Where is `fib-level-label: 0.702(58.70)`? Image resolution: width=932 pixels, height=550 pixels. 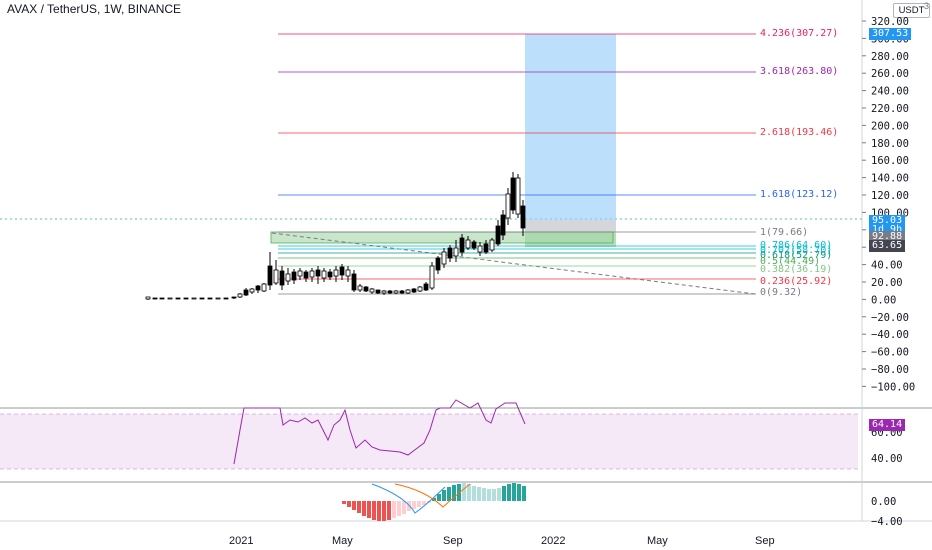
fib-level-label: 0.702(58.70) is located at coordinates (796, 250).